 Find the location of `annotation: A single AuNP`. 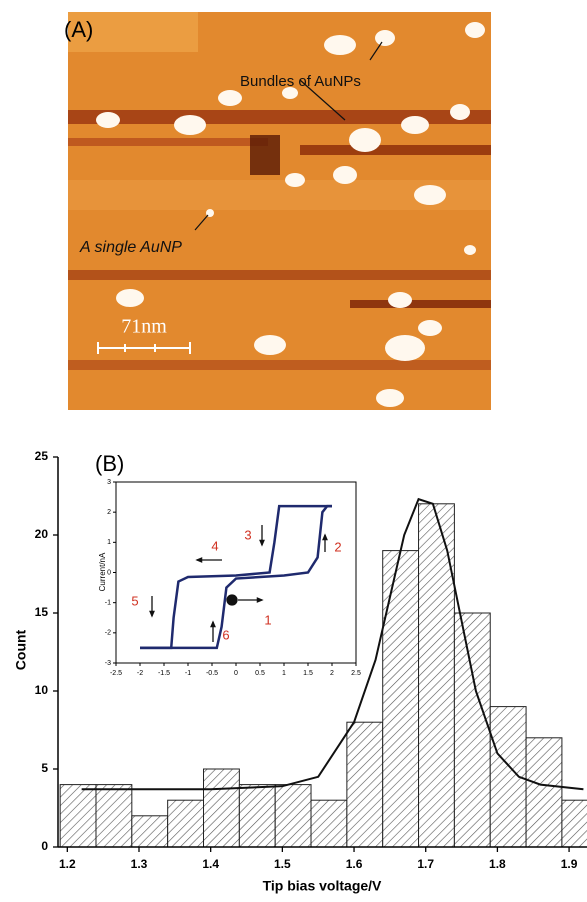

annotation: A single AuNP is located at coordinates (130, 247).